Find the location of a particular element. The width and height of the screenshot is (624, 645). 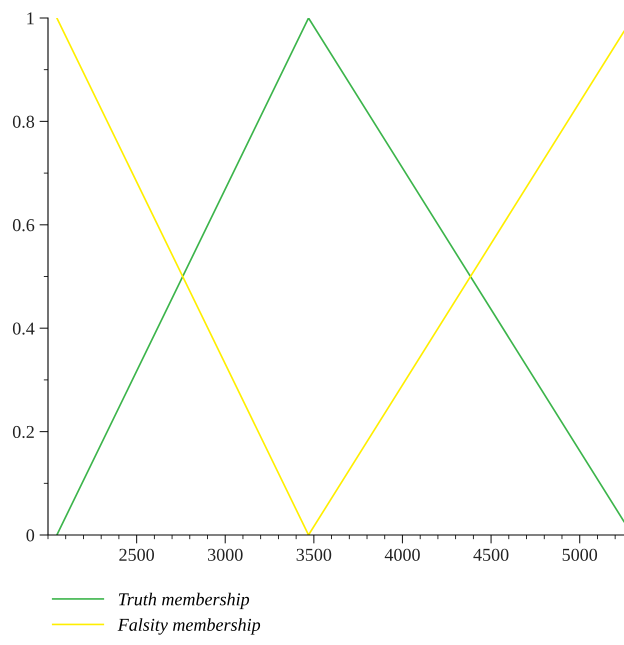

legend-label: Falsity membership is located at coordinates (189, 626).